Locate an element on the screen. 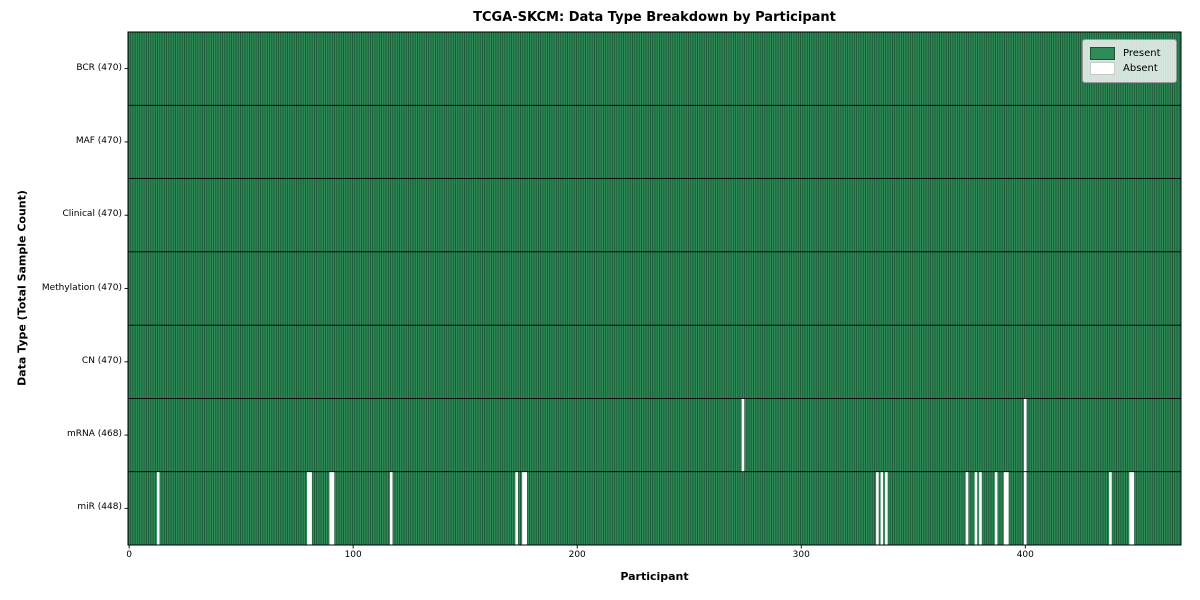  legend-item-absent: Absent is located at coordinates (1129, 68).